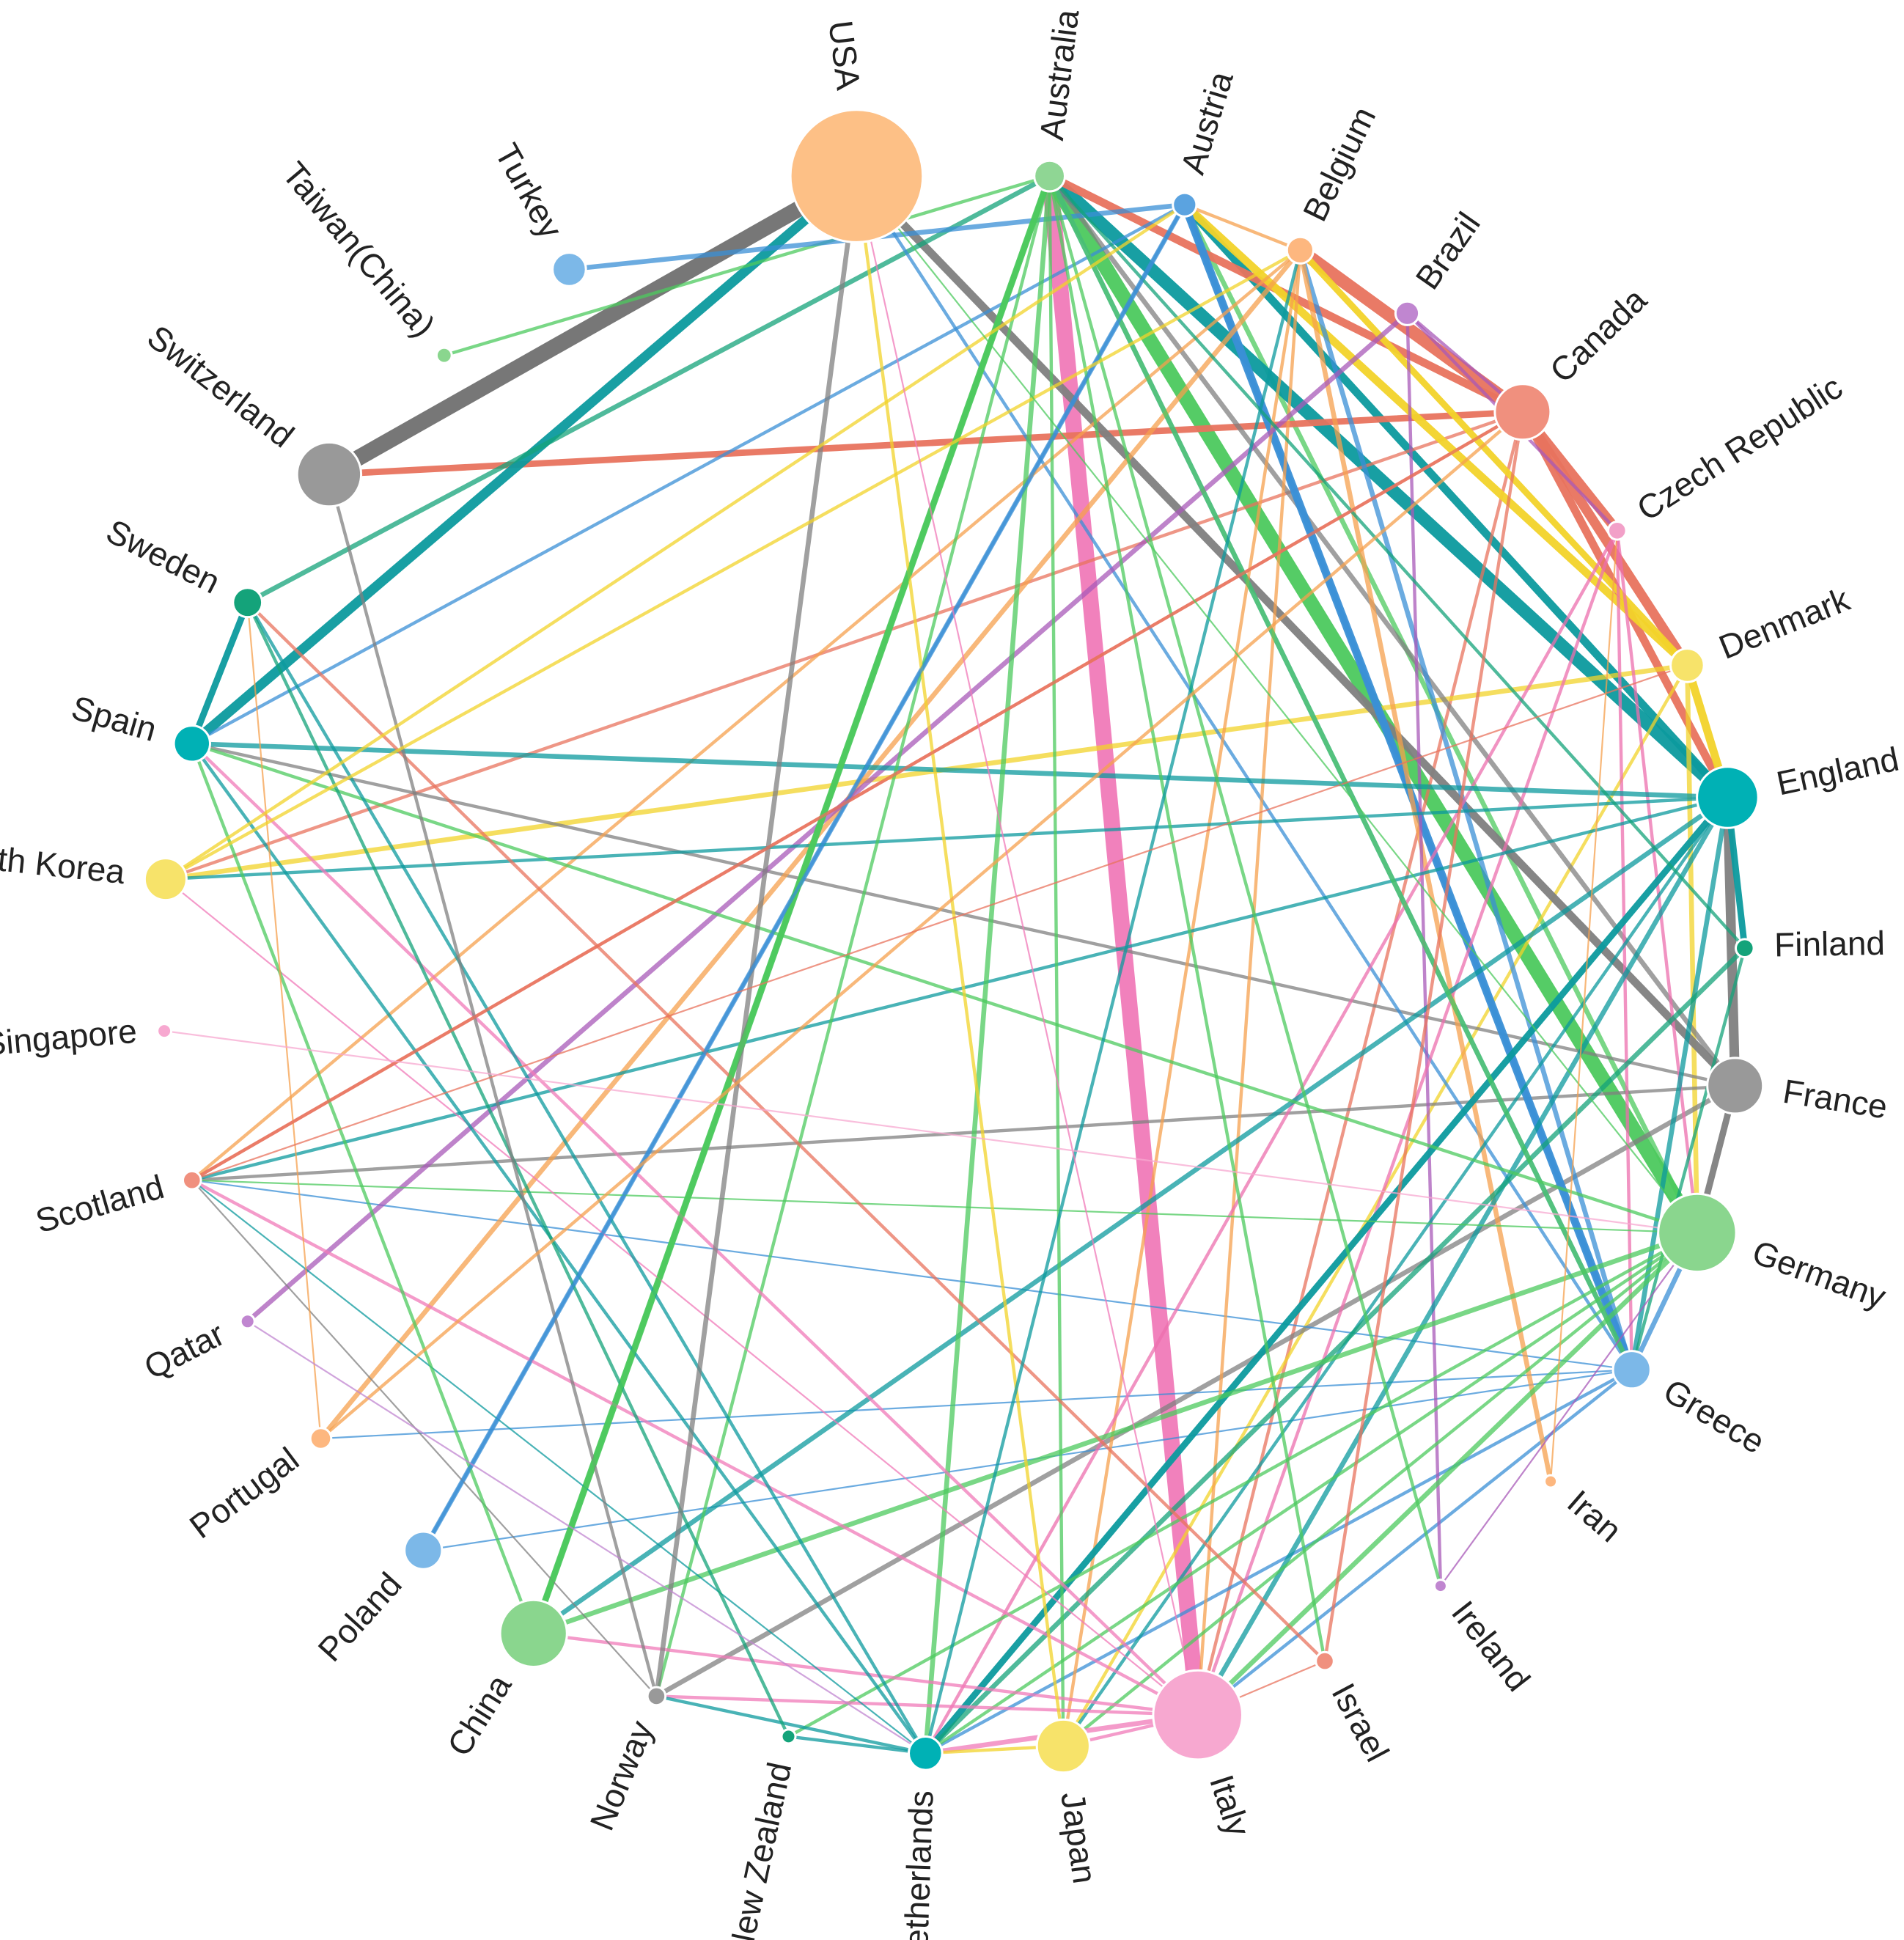 The width and height of the screenshot is (1904, 1940). What do you see at coordinates (100, 1203) in the screenshot?
I see `node-label-scotland: Scotland` at bounding box center [100, 1203].